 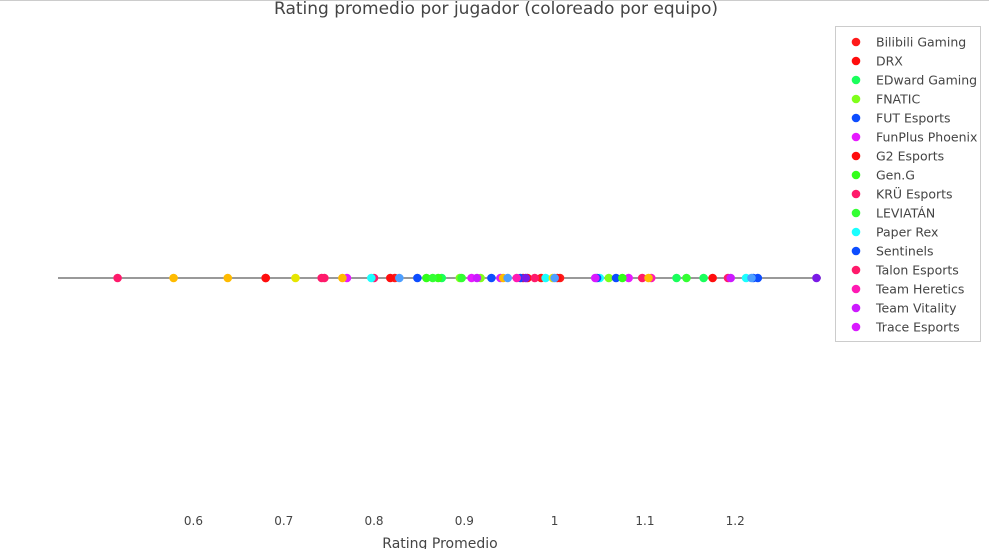 I want to click on legend-label: KRÜ Esports, so click(x=914, y=194).